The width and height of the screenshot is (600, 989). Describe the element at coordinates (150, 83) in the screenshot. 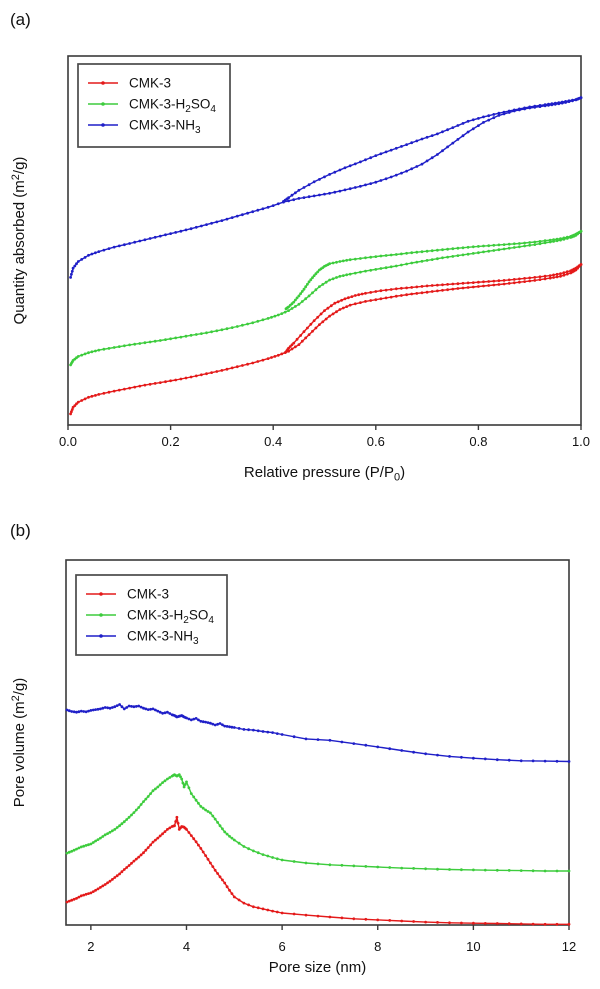

I see `legend-label: CMK-3` at that location.